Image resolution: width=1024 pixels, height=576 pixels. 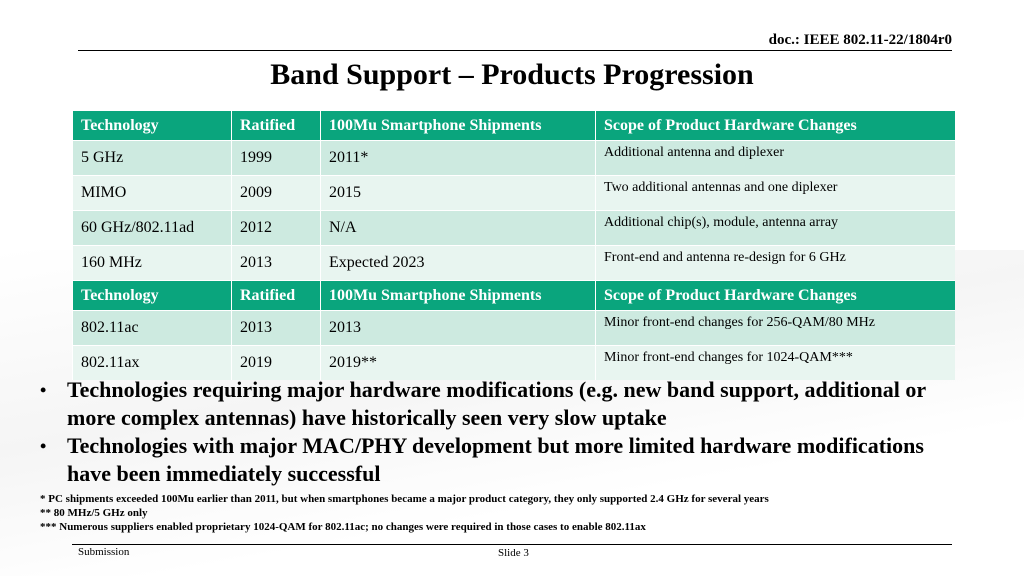 What do you see at coordinates (94, 513) in the screenshot?
I see `footnote: ** 80 MHz/5 GHz only` at bounding box center [94, 513].